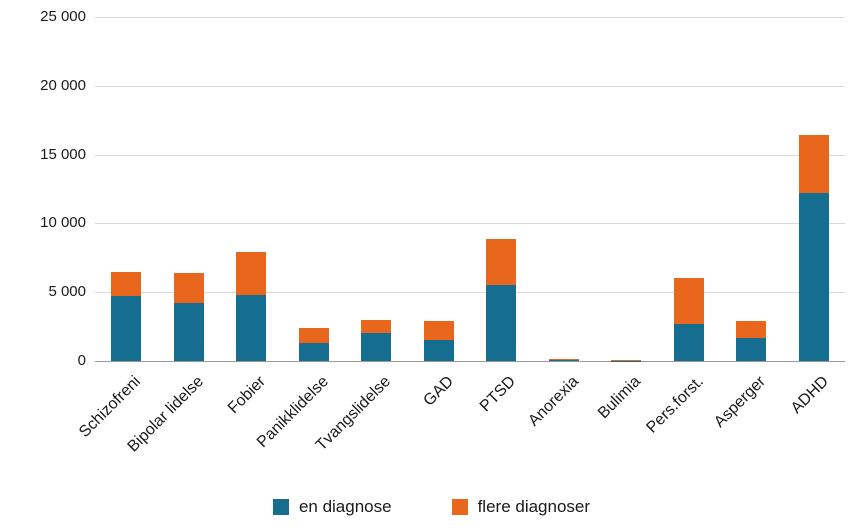 The height and width of the screenshot is (531, 863). Describe the element at coordinates (740, 402) in the screenshot. I see `x-axis-label: Asperger` at that location.